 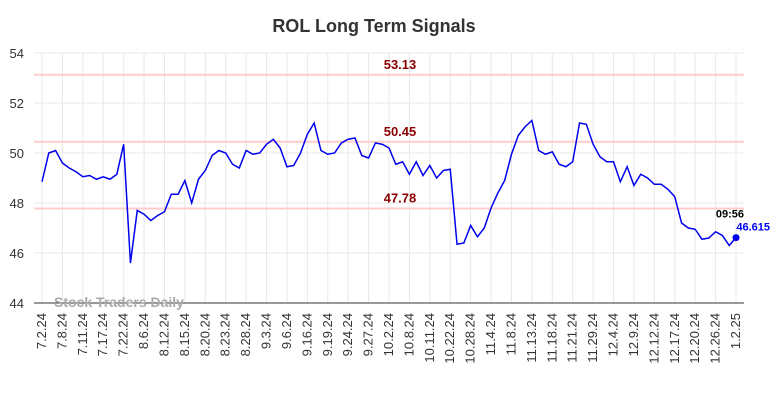 I want to click on x-tick-label: 8.15.24, so click(x=184, y=334).